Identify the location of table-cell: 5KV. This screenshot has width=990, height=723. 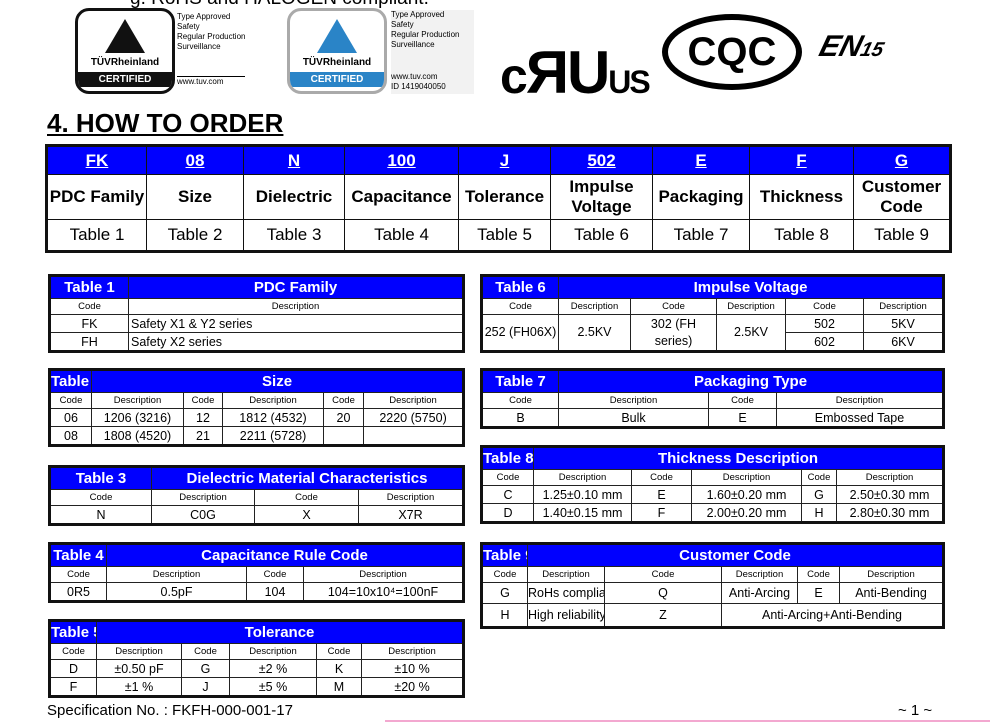
(903, 323).